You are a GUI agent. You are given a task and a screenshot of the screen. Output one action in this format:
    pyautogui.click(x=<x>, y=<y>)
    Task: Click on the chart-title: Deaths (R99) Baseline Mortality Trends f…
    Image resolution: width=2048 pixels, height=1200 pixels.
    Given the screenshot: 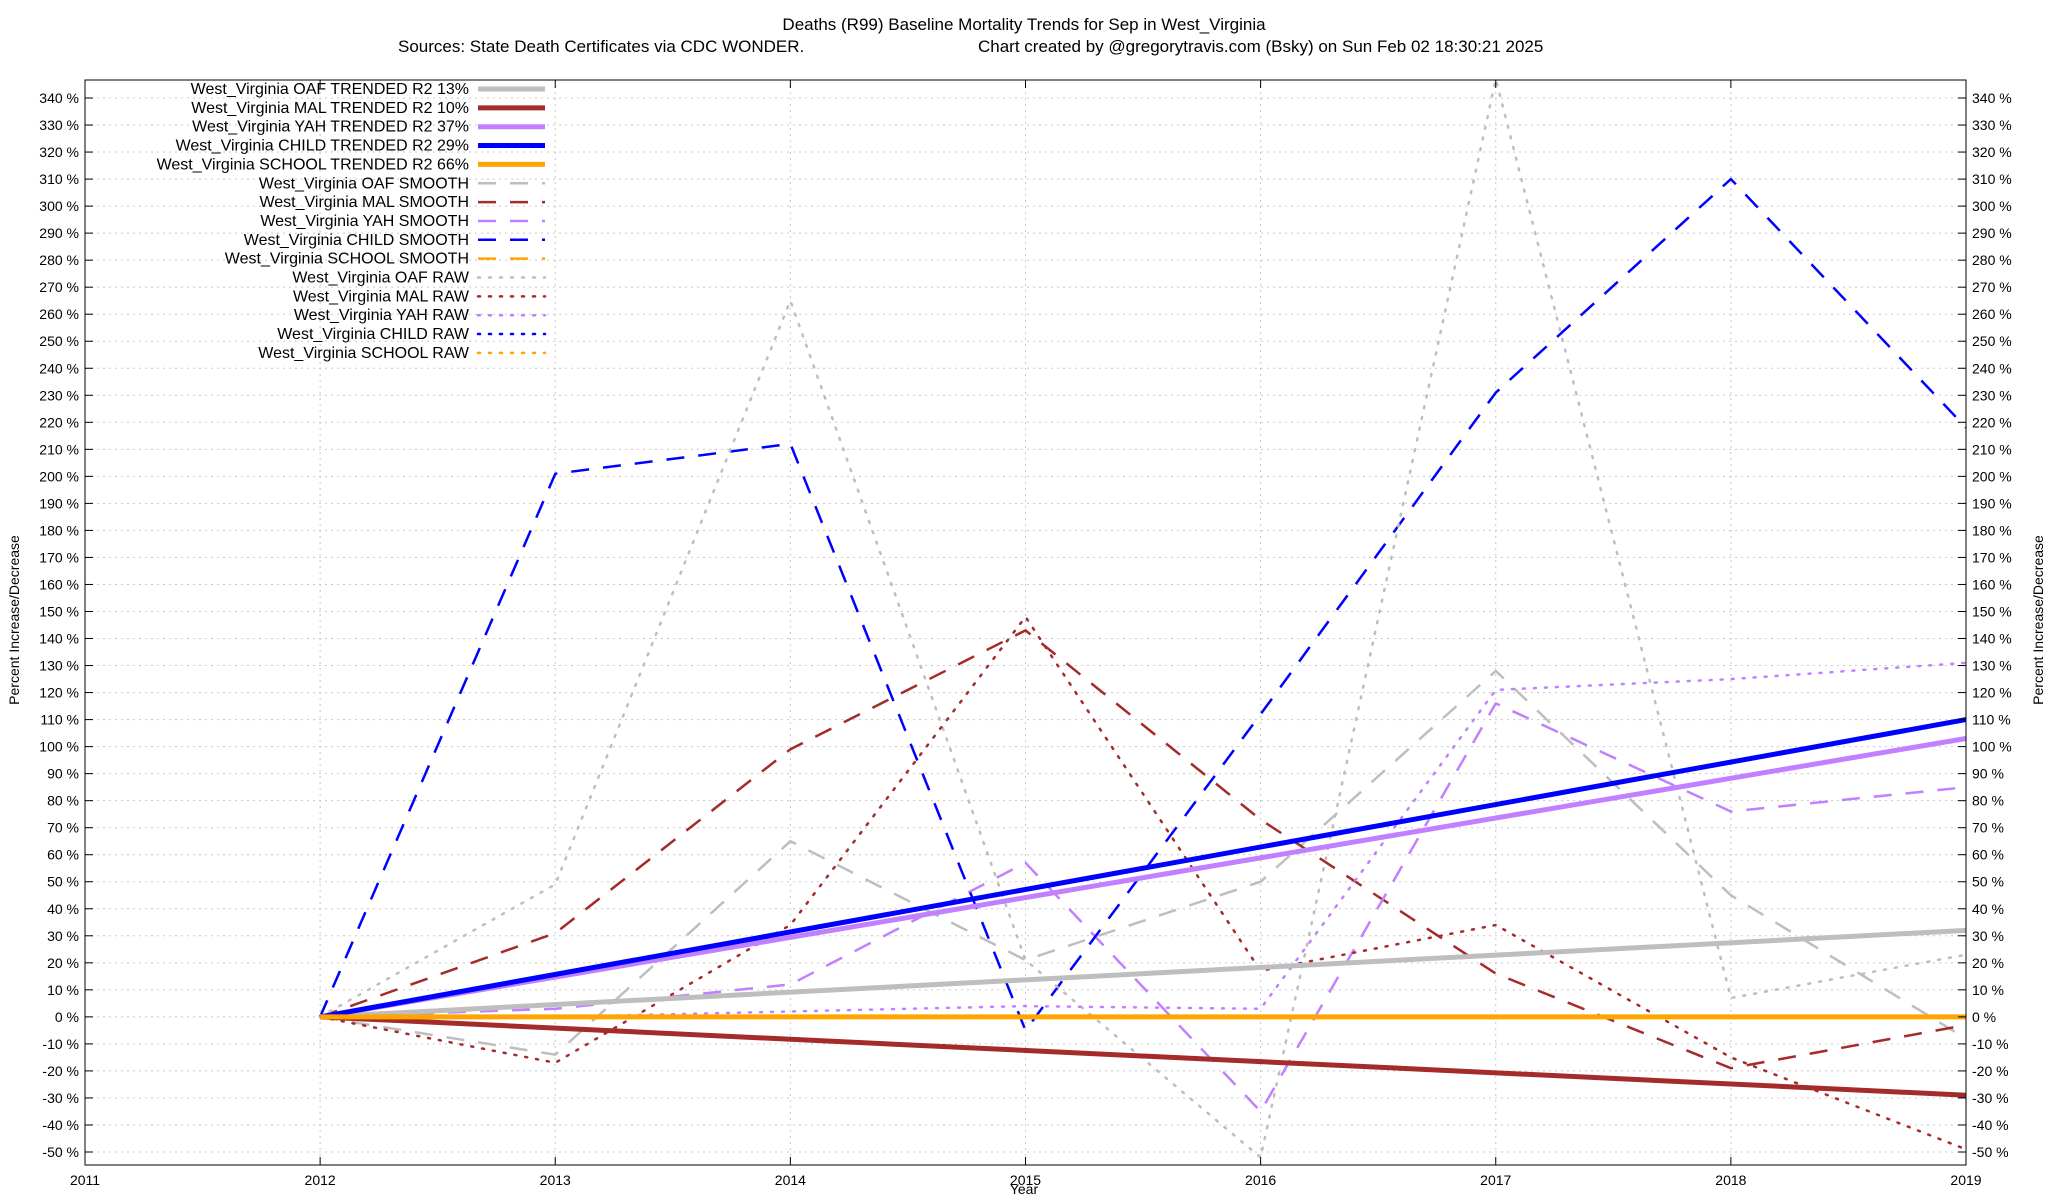 What is the action you would take?
    pyautogui.click(x=1024, y=24)
    